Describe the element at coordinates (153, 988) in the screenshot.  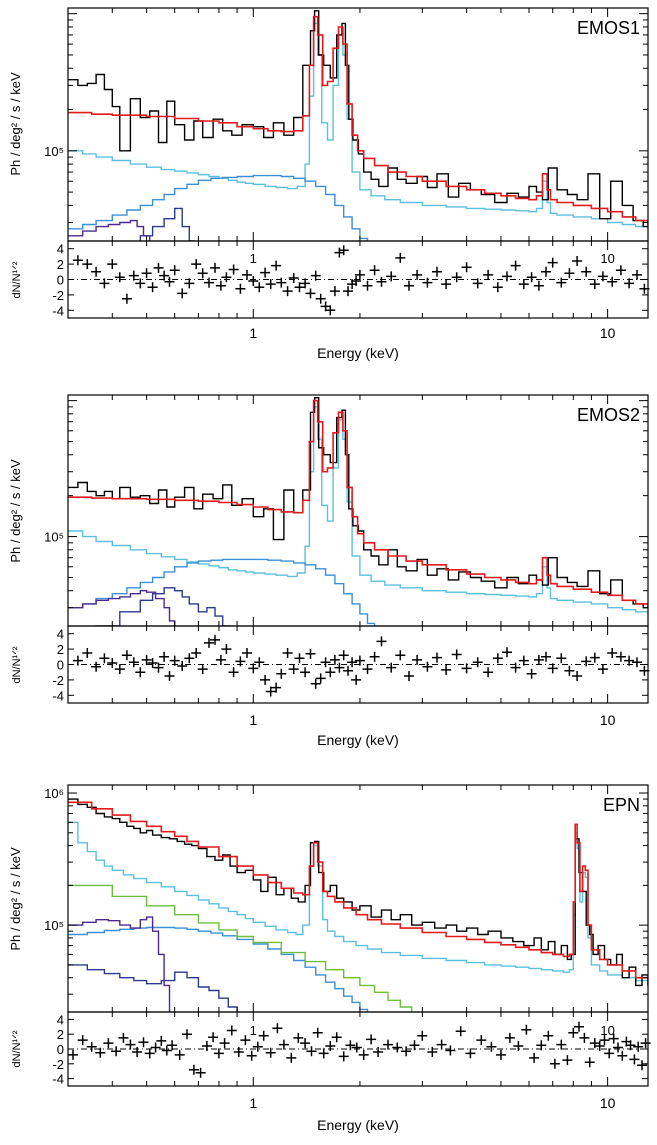
I see `model-component-line-navy` at that location.